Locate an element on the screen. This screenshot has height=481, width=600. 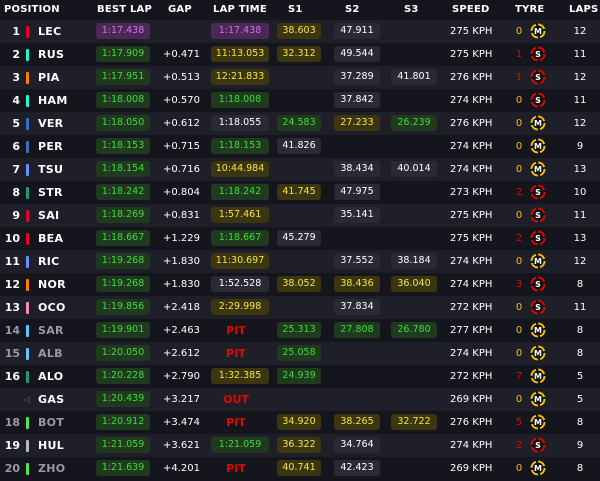
best-lap-time: 1:17.438 is located at coordinates (123, 31).